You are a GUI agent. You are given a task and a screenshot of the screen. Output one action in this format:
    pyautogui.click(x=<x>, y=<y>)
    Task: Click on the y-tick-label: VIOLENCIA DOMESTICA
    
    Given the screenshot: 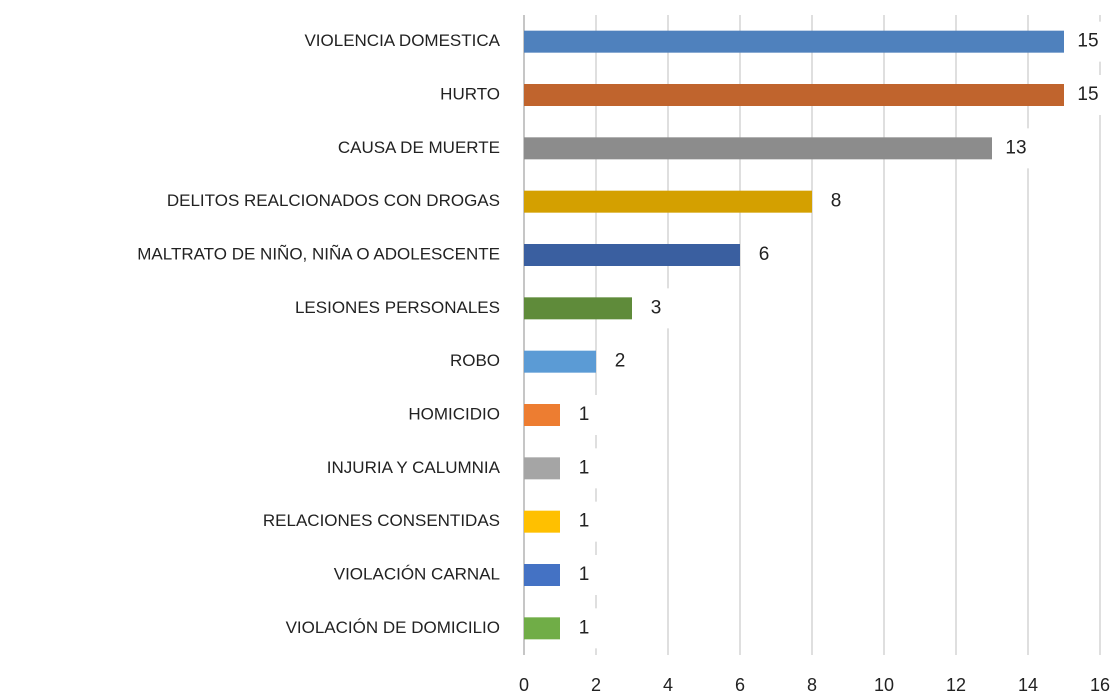 What is the action you would take?
    pyautogui.click(x=402, y=40)
    